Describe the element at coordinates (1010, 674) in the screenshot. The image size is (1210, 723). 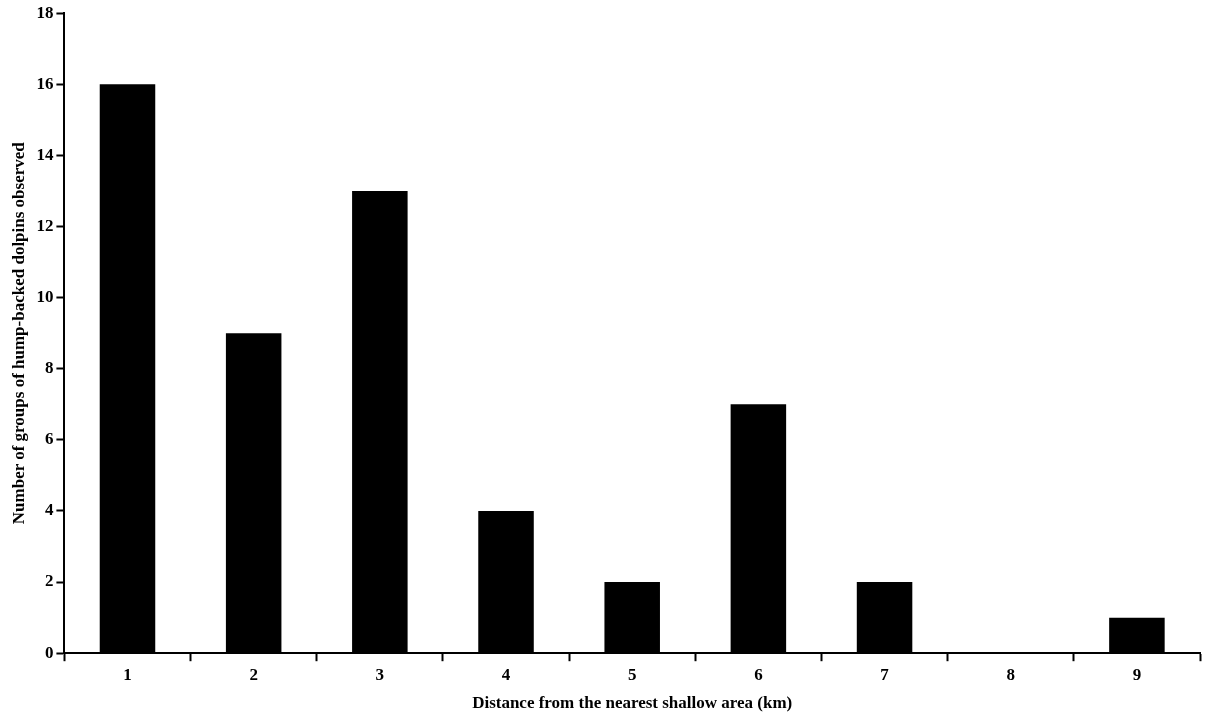
I see `x-tick-label: 8` at that location.